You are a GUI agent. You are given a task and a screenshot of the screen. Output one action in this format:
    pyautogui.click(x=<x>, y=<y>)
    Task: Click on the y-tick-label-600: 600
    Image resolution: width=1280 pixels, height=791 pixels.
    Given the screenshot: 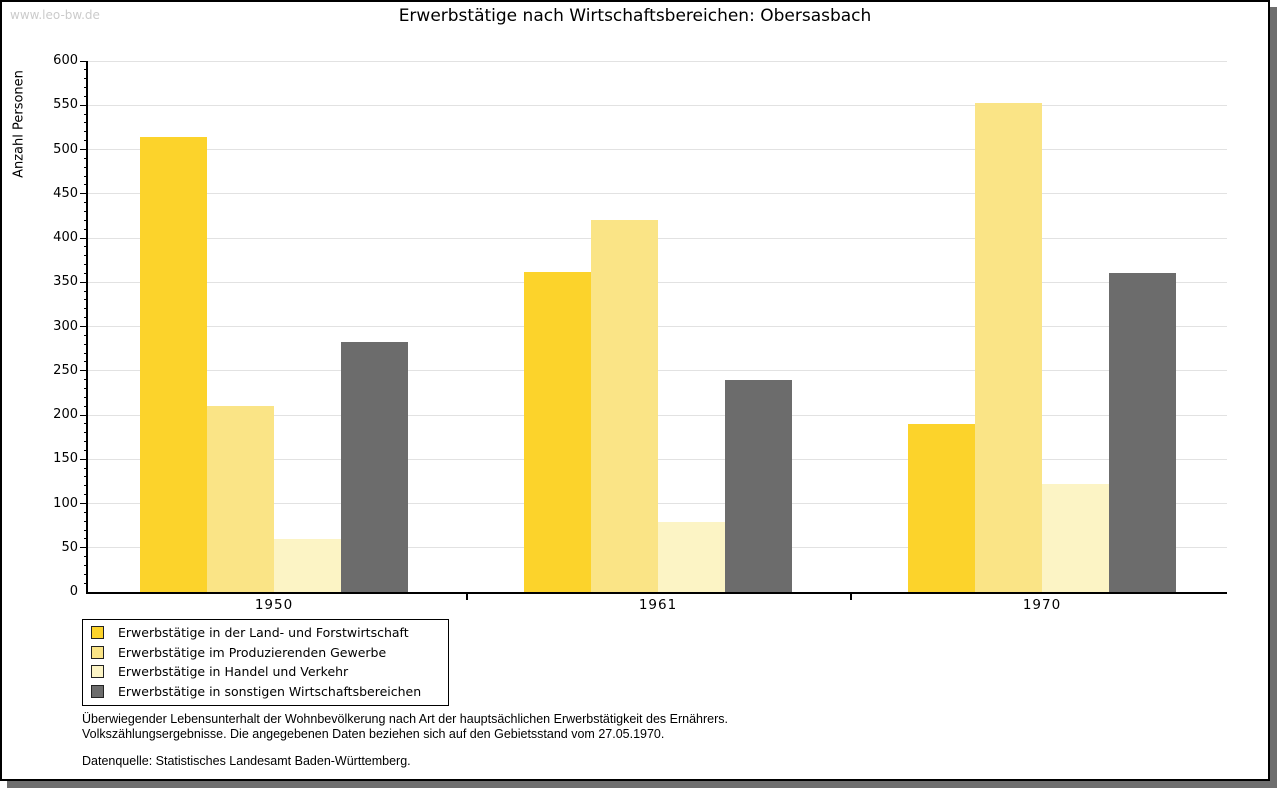 What is the action you would take?
    pyautogui.click(x=65, y=60)
    